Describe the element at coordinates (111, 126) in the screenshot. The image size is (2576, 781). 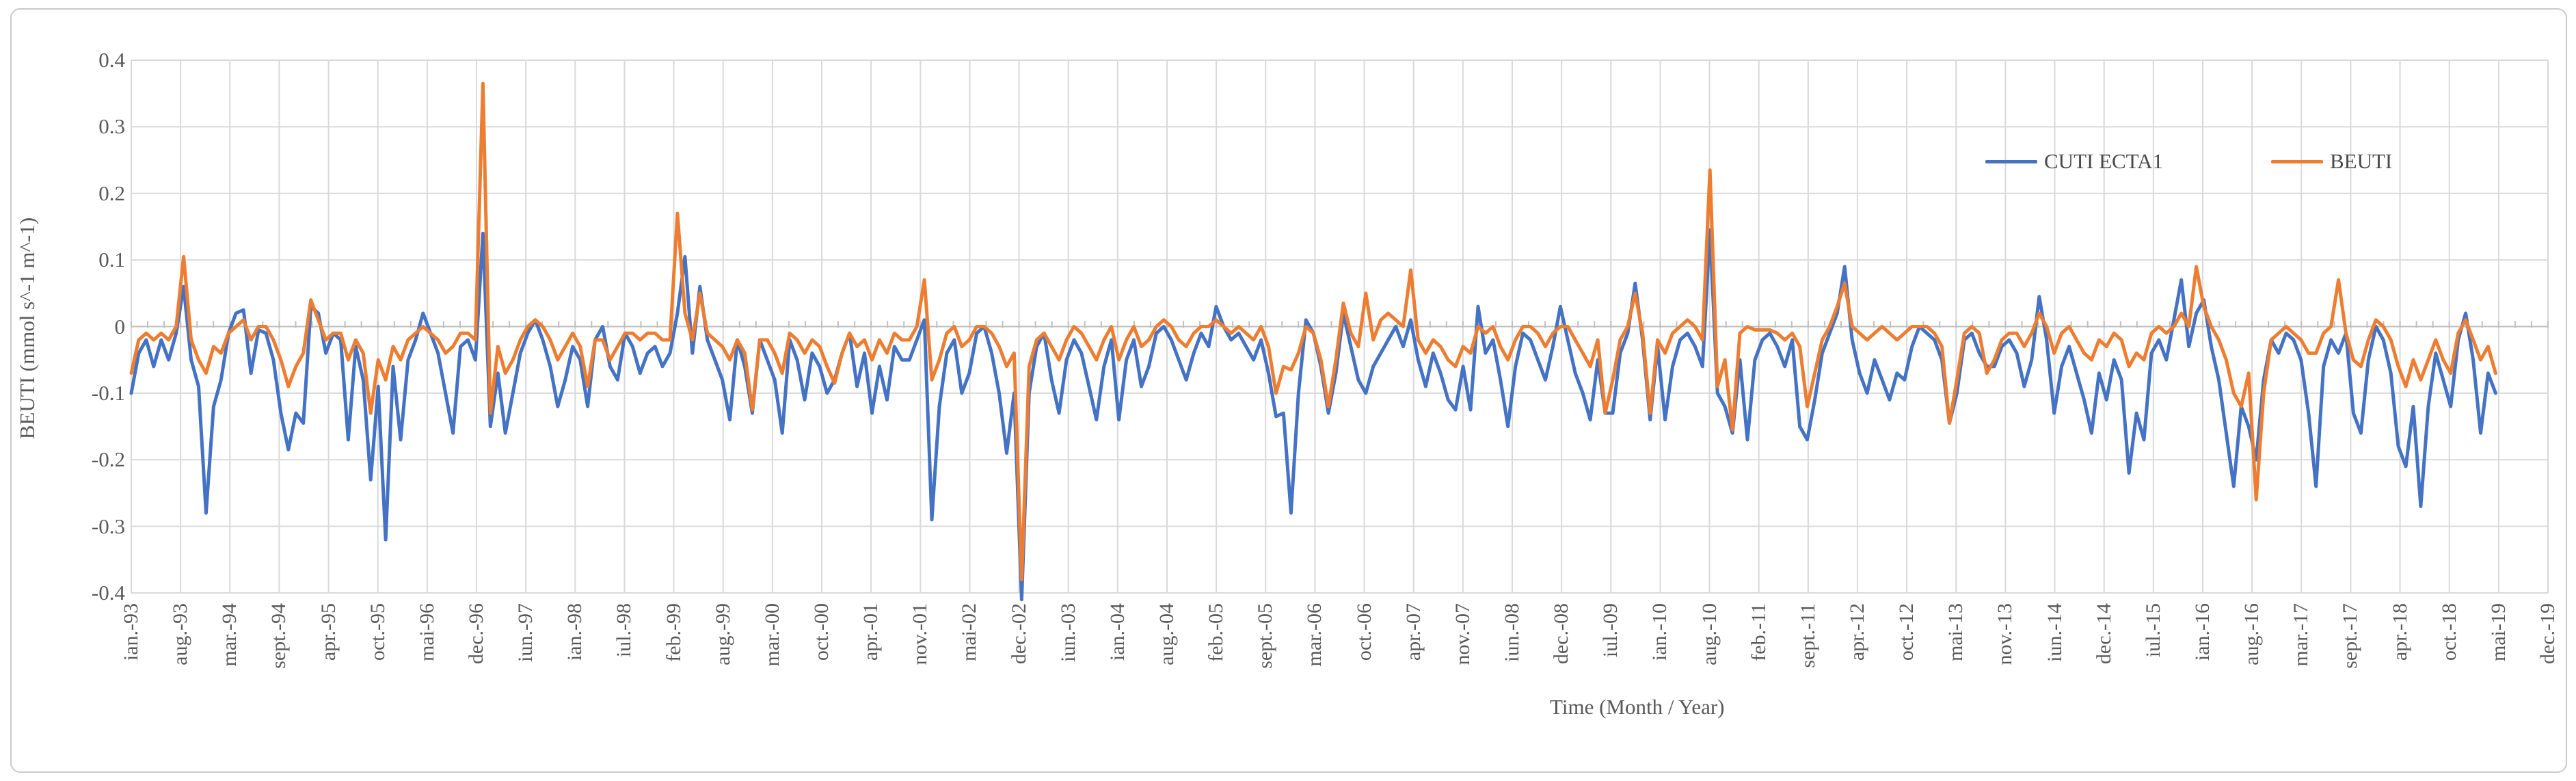
I see `y-tick-label: 0.3` at that location.